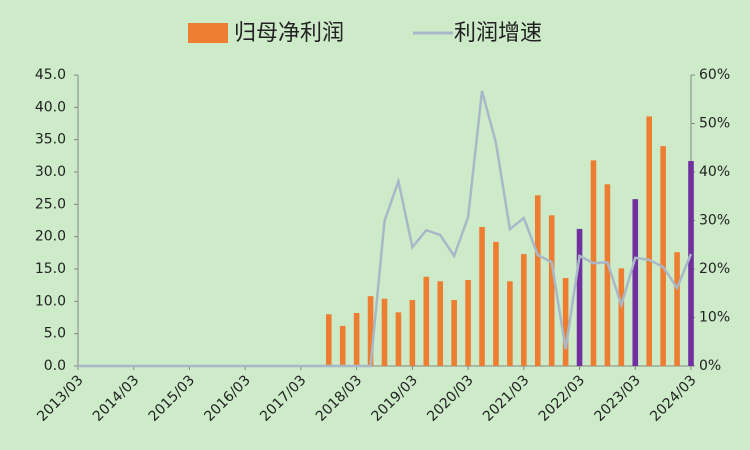  I want to click on x-tick-label: 2020/03, so click(450, 398).